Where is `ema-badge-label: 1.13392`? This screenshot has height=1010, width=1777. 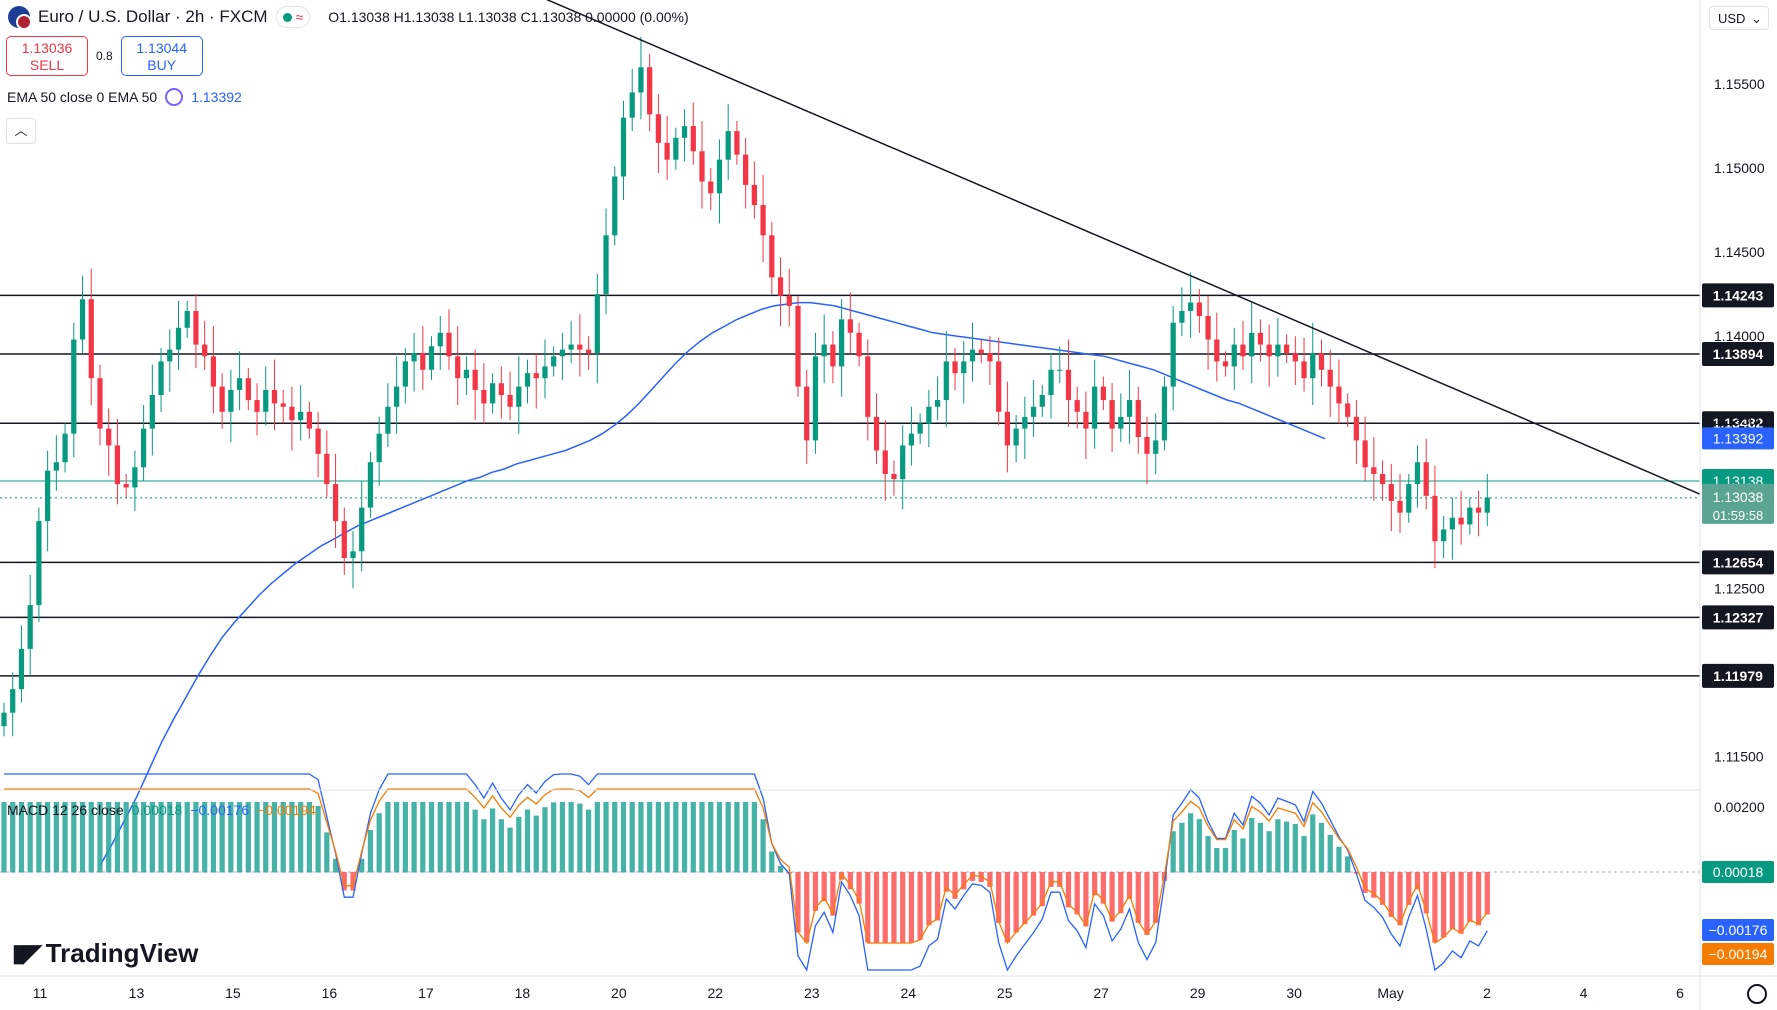
ema-badge-label: 1.13392 is located at coordinates (1738, 438).